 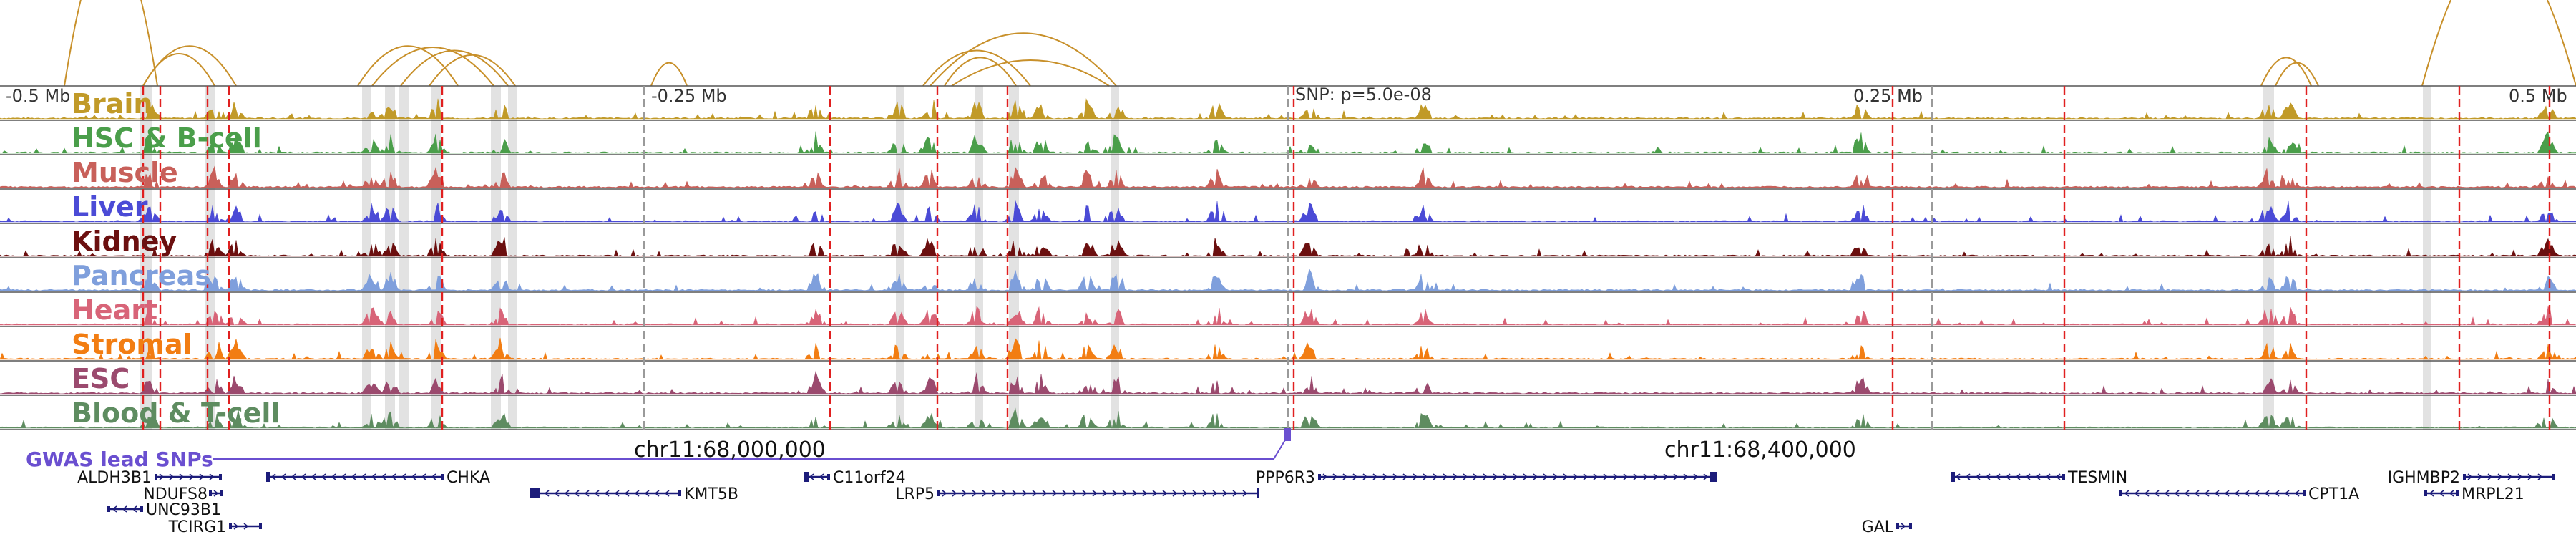 What do you see at coordinates (2239, 494) in the screenshot?
I see `gene-cpt1a: CPT1A` at bounding box center [2239, 494].